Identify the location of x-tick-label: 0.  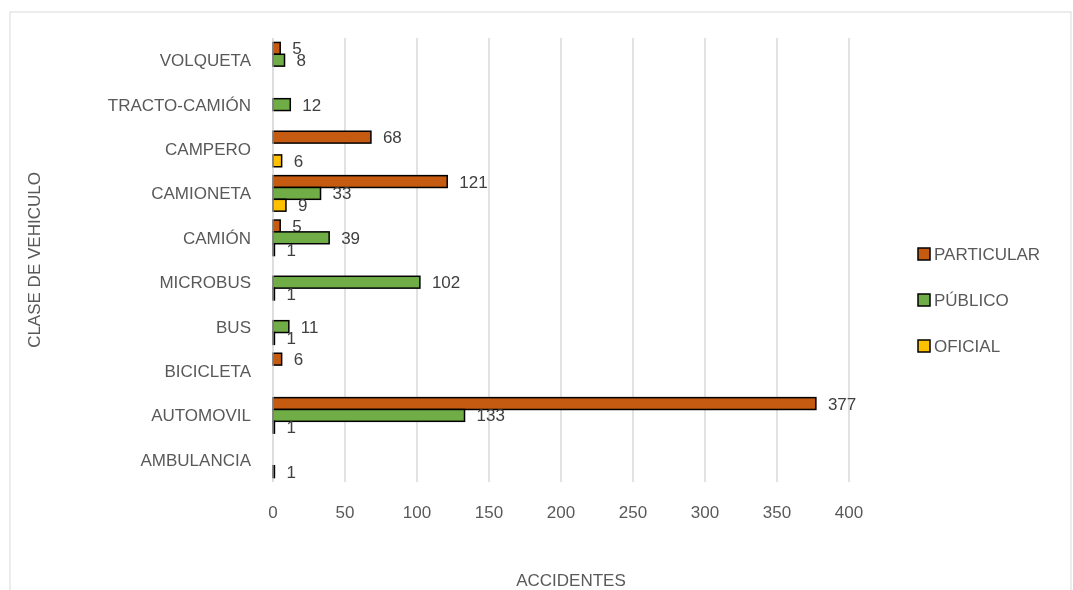
(273, 512).